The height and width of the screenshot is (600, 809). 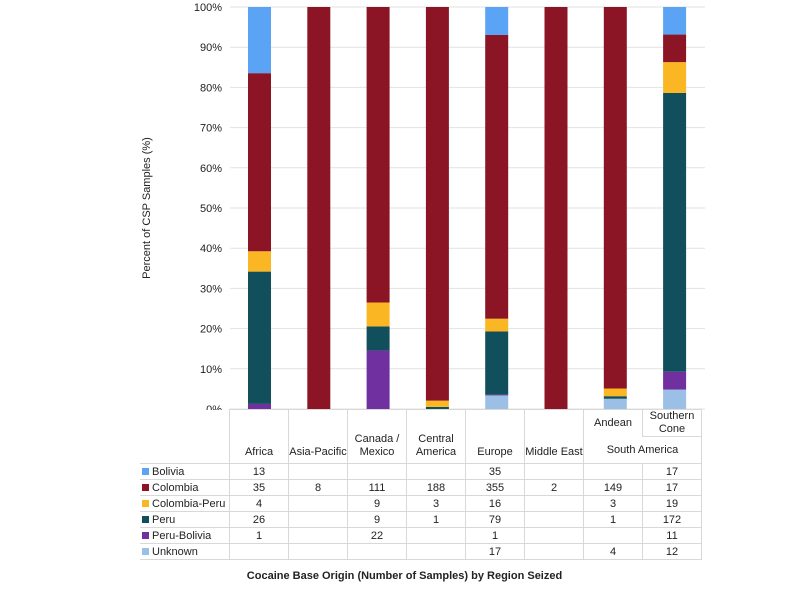 What do you see at coordinates (377, 487) in the screenshot?
I see `table-cell: 111` at bounding box center [377, 487].